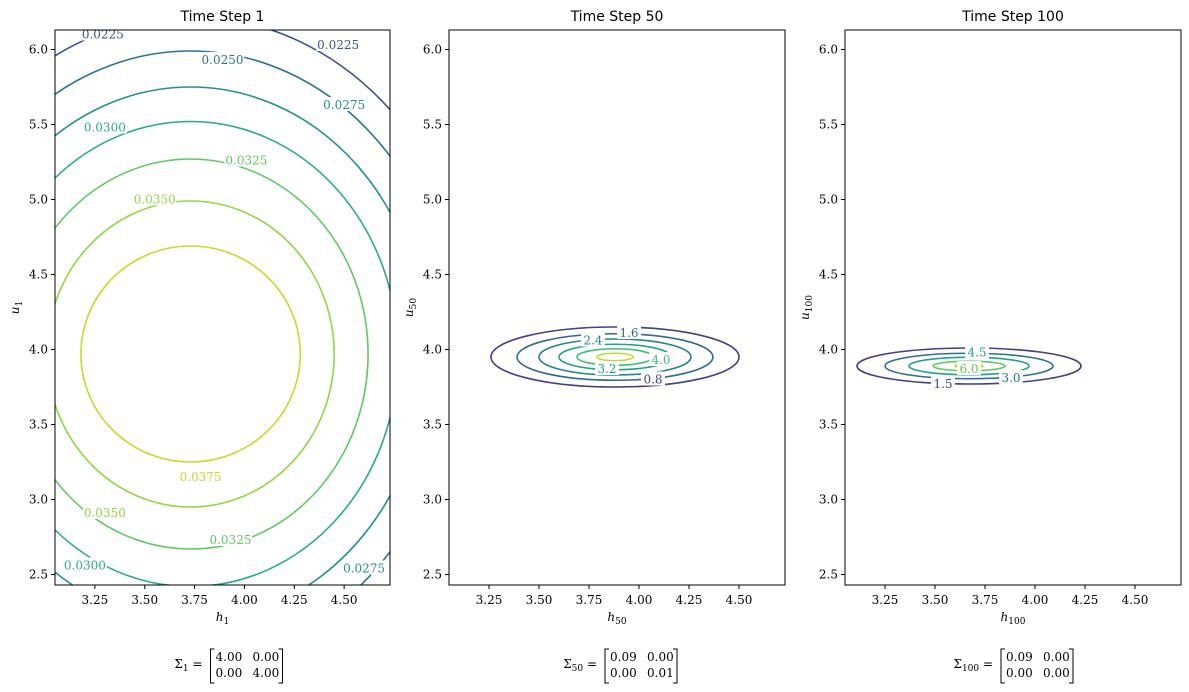  I want to click on contour-level-0.0375, so click(191, 354).